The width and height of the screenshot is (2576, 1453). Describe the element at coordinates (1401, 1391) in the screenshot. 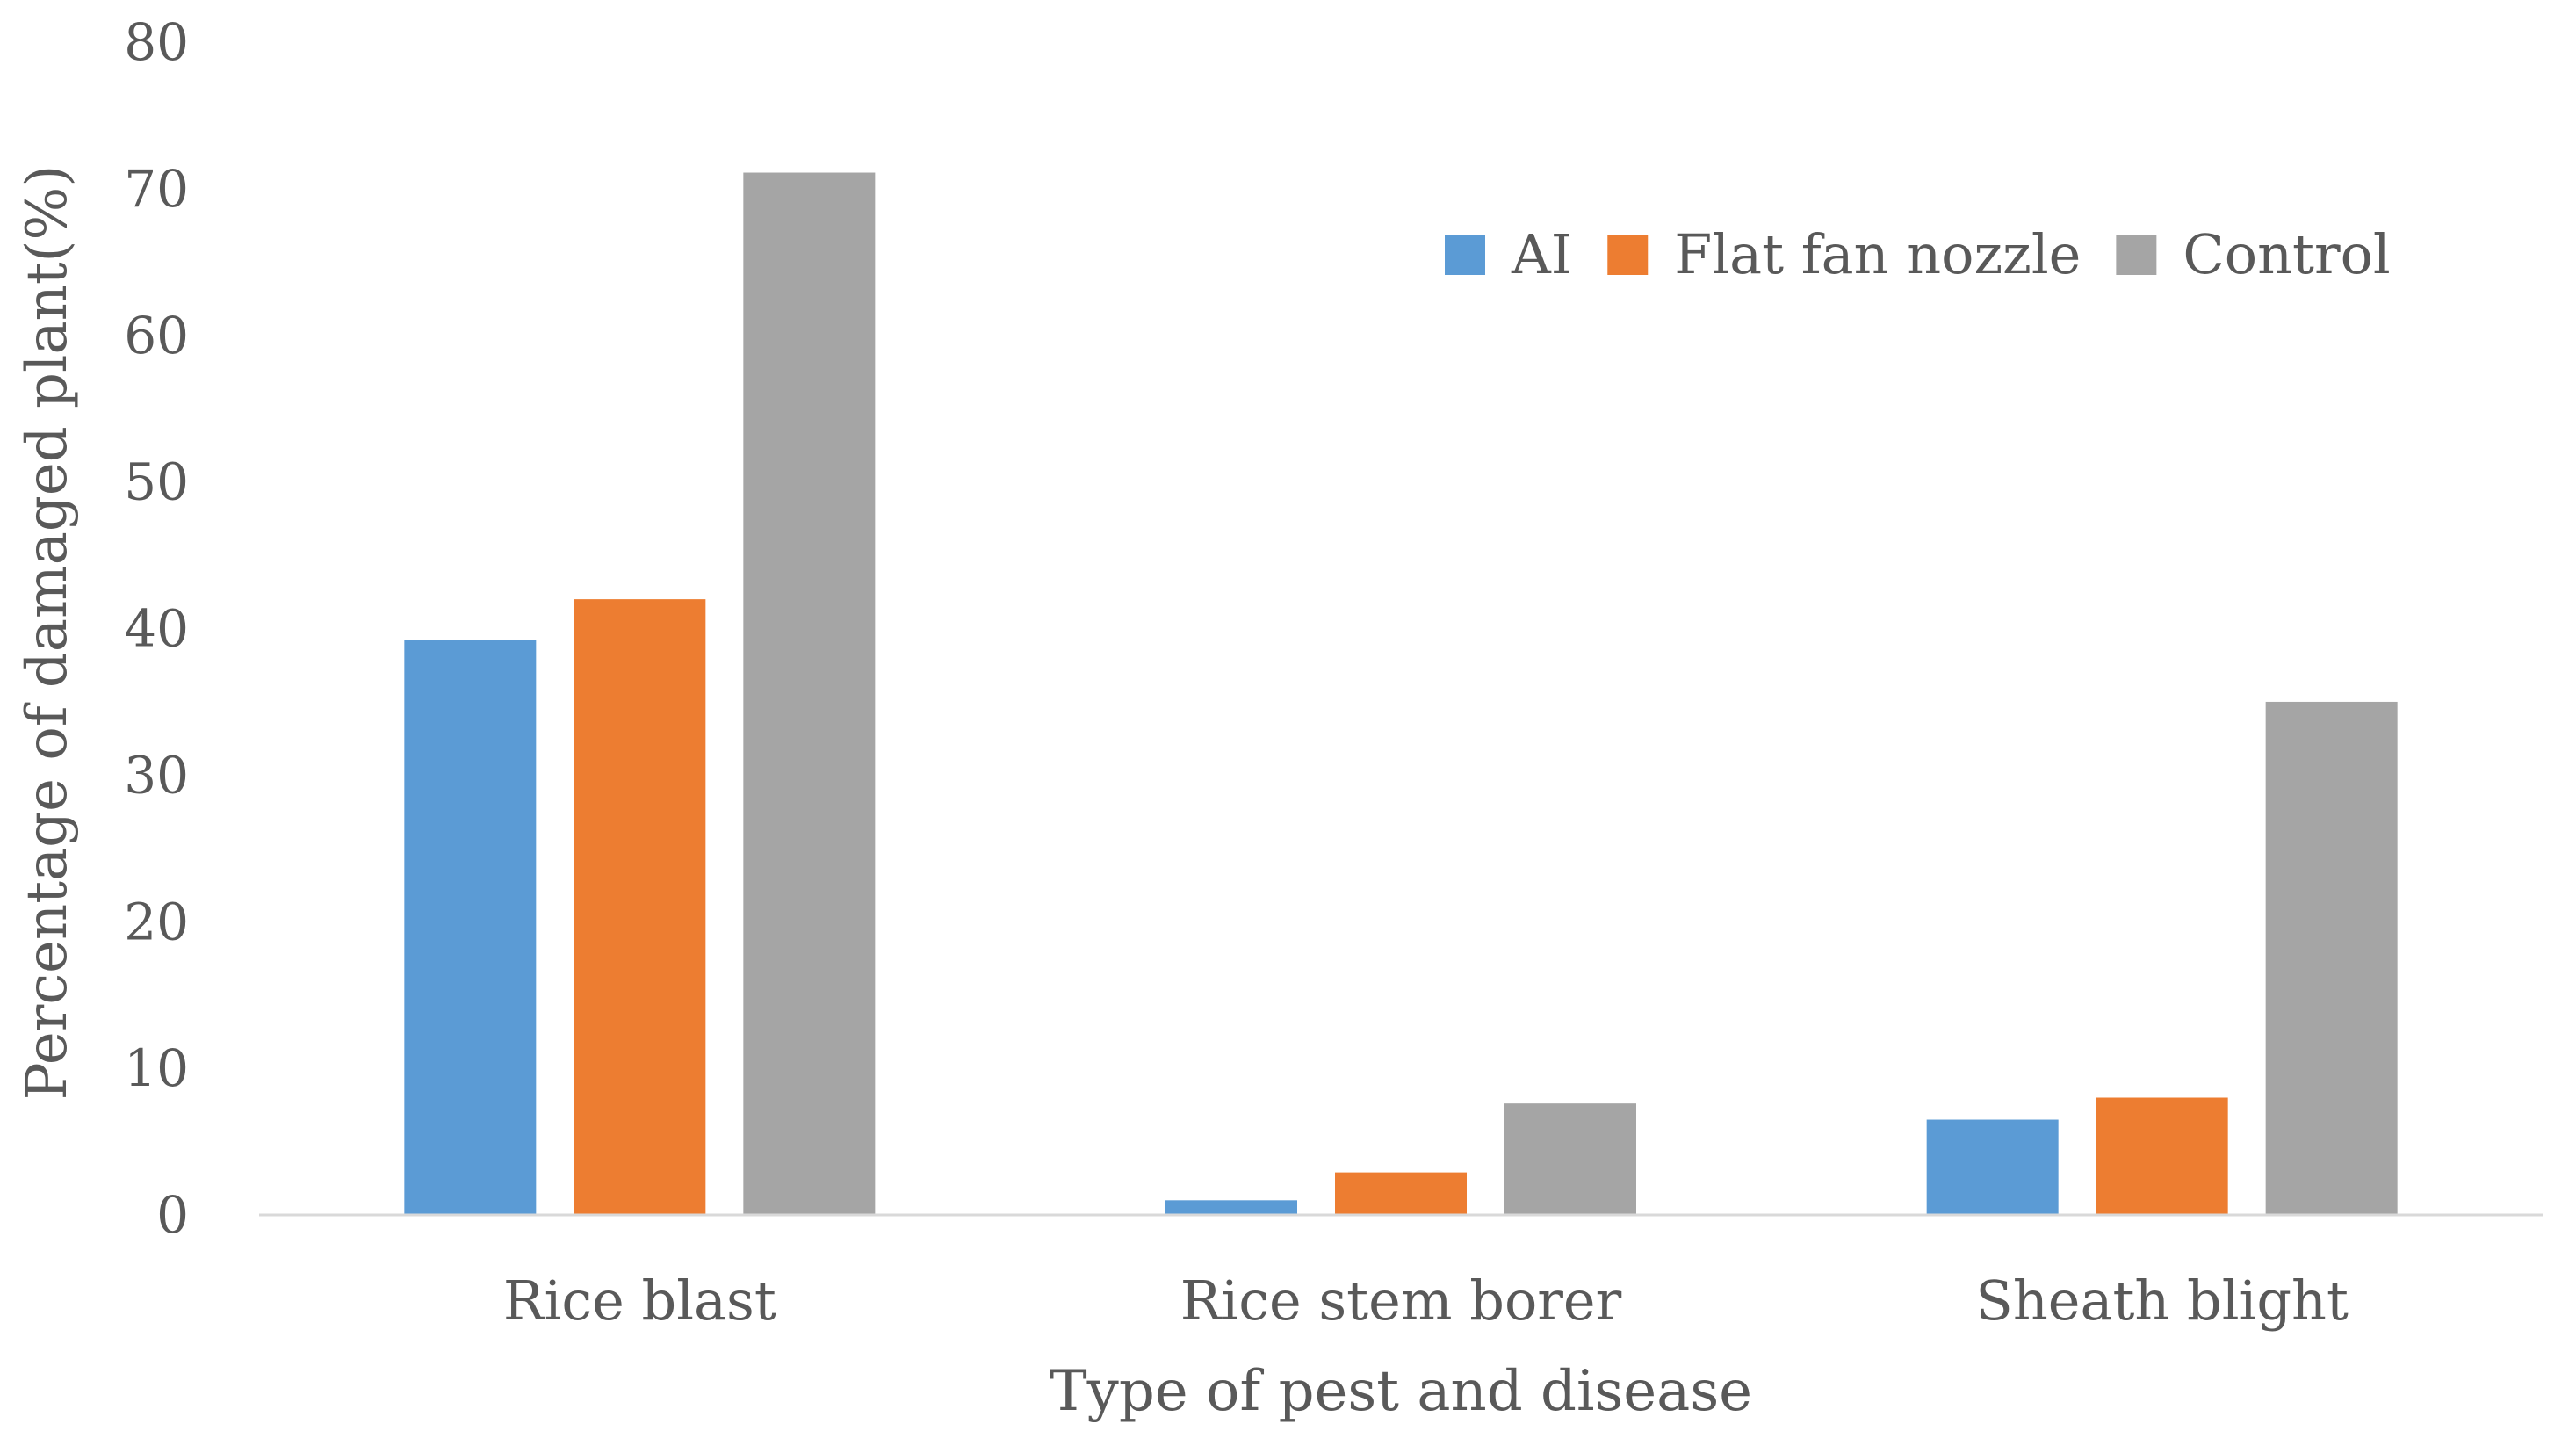

I see `x-axis-title: Type of pest and disease` at that location.